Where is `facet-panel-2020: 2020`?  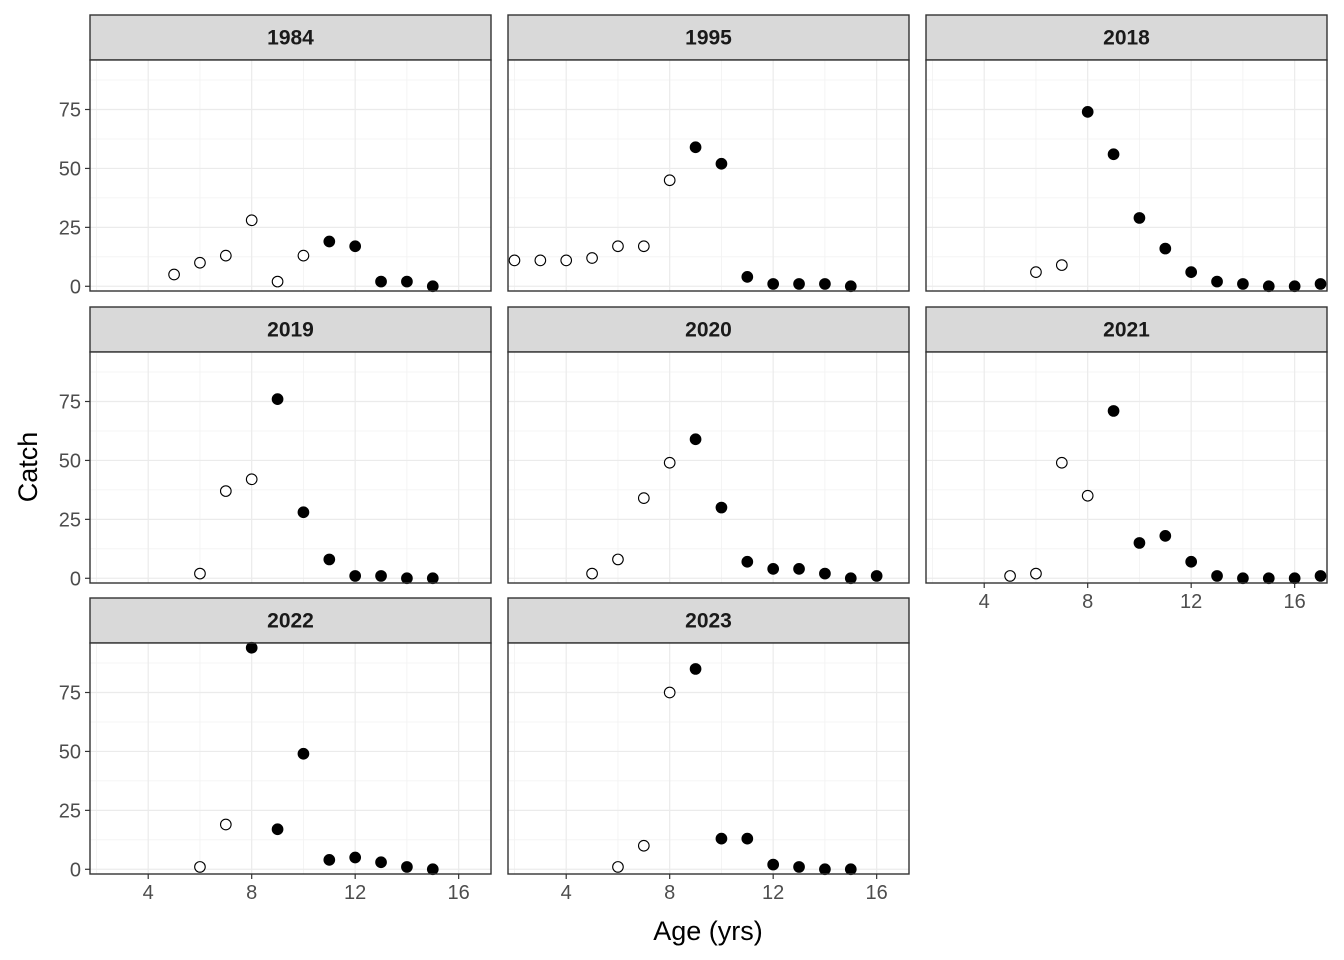 facet-panel-2020: 2020 is located at coordinates (708, 445).